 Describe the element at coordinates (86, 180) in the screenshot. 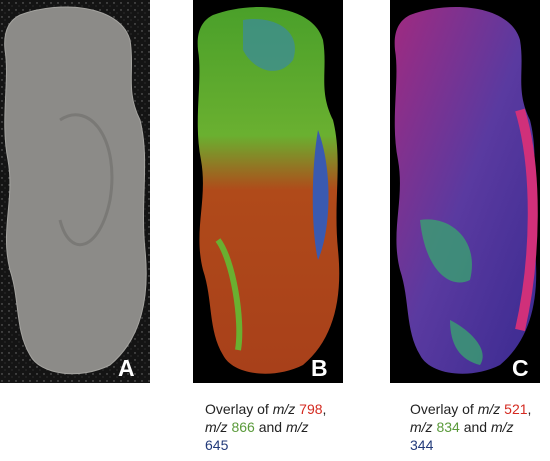

I see `tissue-fold` at that location.